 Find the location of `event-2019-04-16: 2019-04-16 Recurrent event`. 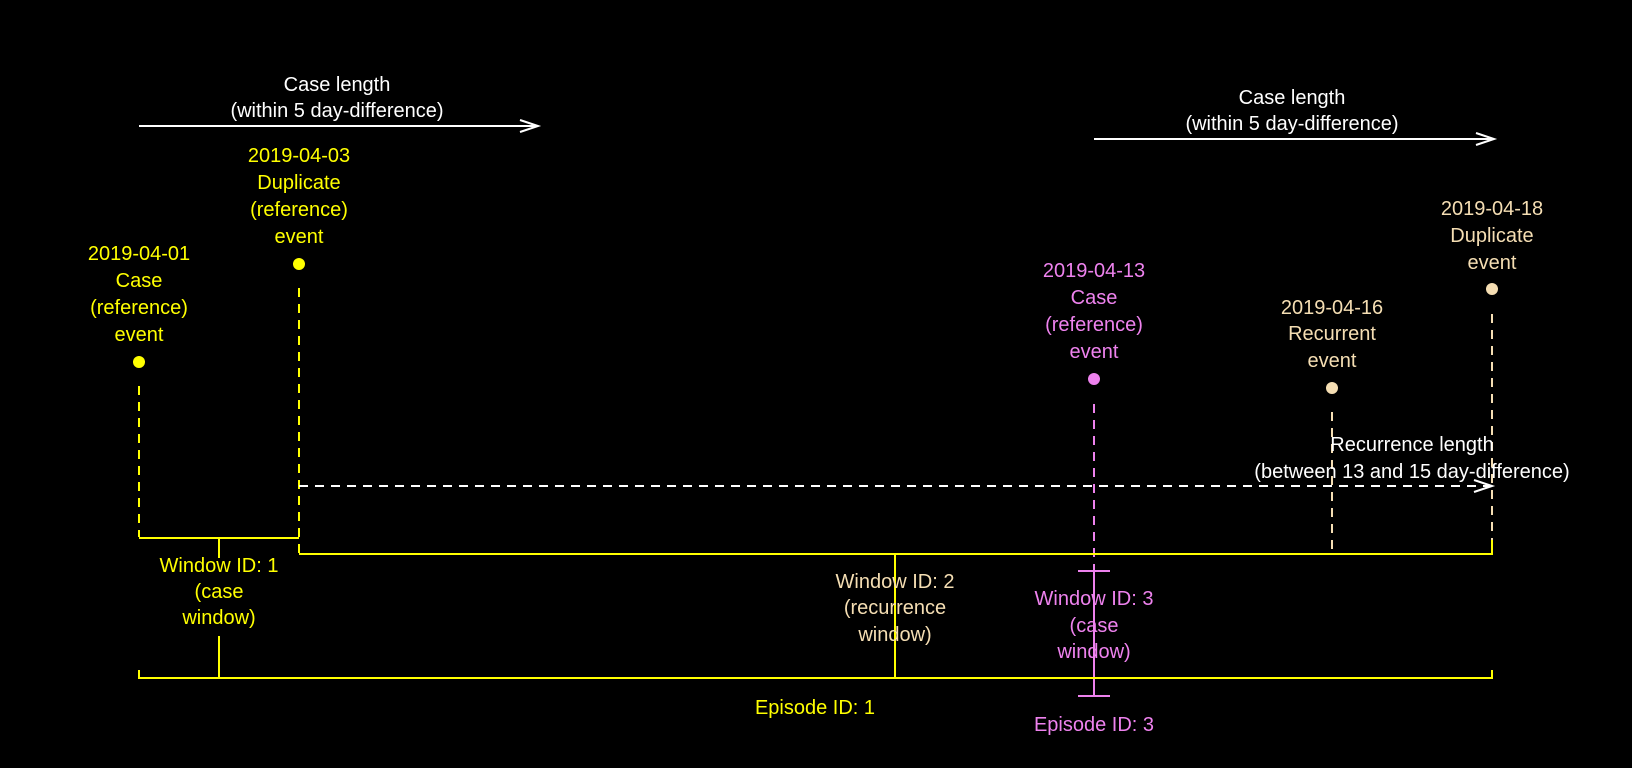

event-2019-04-16: 2019-04-16 Recurrent event is located at coordinates (1332, 424).